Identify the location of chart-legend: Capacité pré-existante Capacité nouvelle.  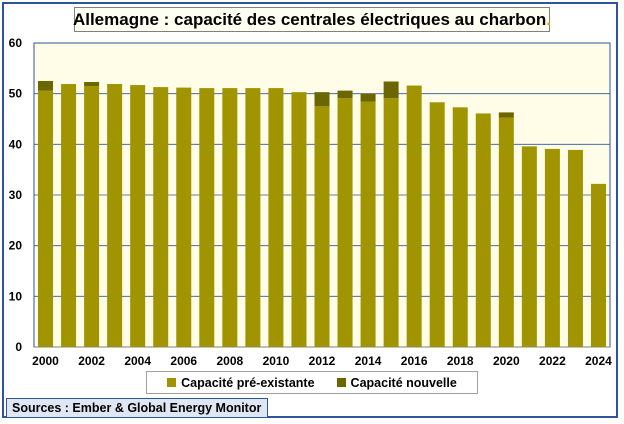
(312, 382).